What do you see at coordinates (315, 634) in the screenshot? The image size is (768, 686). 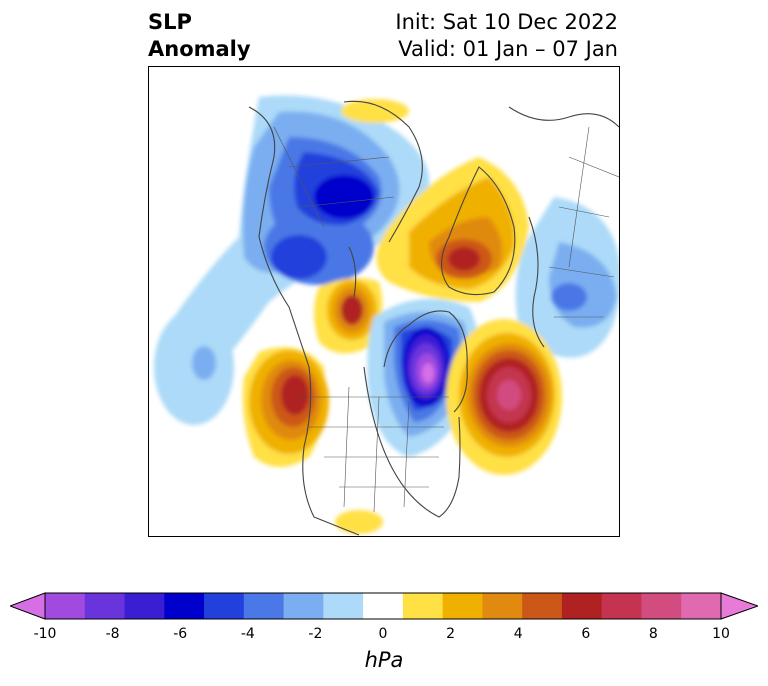 I see `colorbar-tick-label: -2` at bounding box center [315, 634].